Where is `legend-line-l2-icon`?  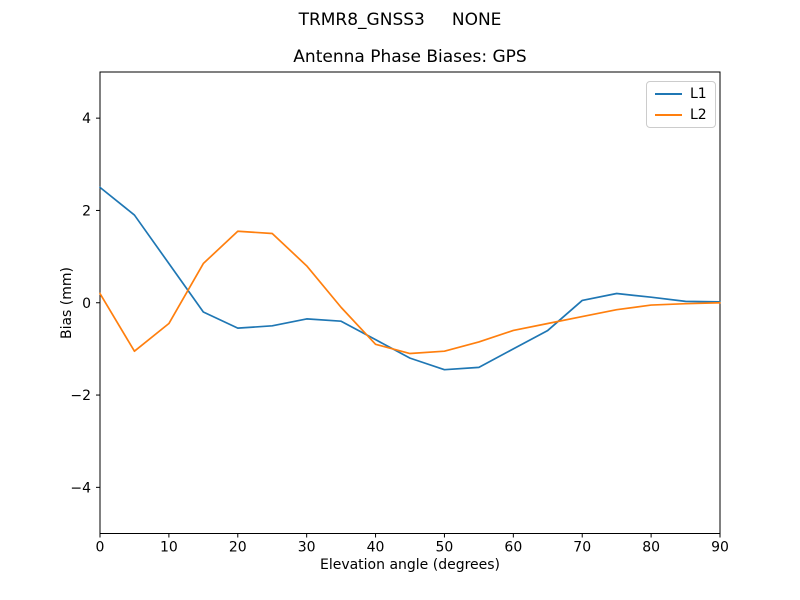
legend-line-l2-icon is located at coordinates (668, 115).